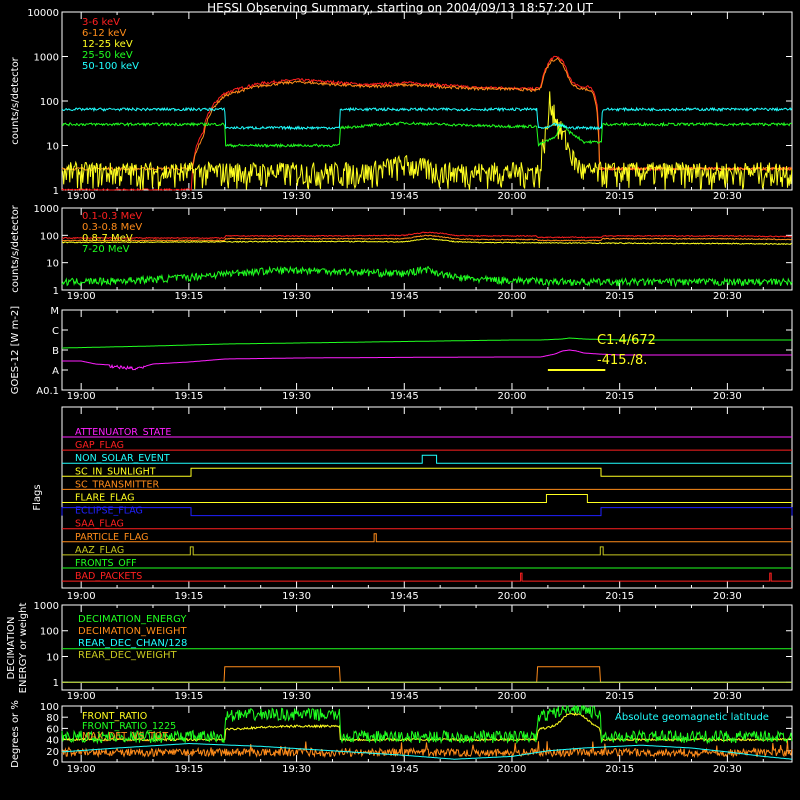 This screenshot has width=800, height=800. What do you see at coordinates (114, 716) in the screenshot?
I see `legend-entry: FRONT_RATIO` at bounding box center [114, 716].